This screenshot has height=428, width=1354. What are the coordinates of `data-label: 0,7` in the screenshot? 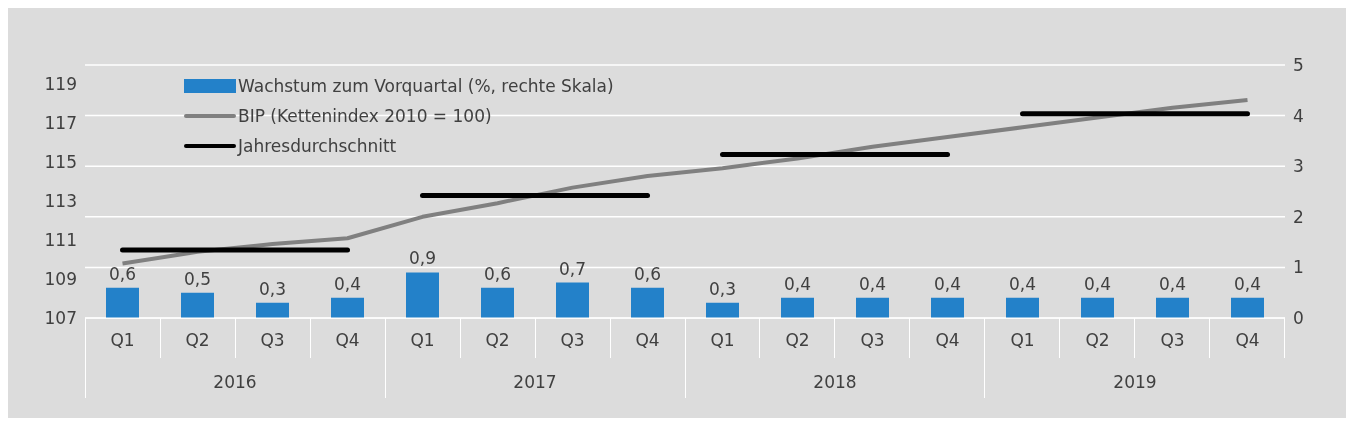 It's located at (572, 268).